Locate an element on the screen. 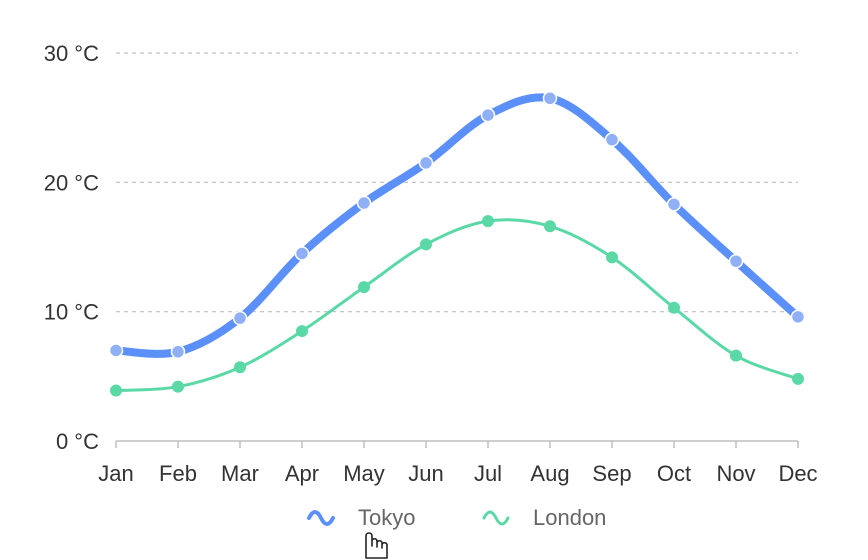 The width and height of the screenshot is (868, 560). data-point-london-feb is located at coordinates (178, 386).